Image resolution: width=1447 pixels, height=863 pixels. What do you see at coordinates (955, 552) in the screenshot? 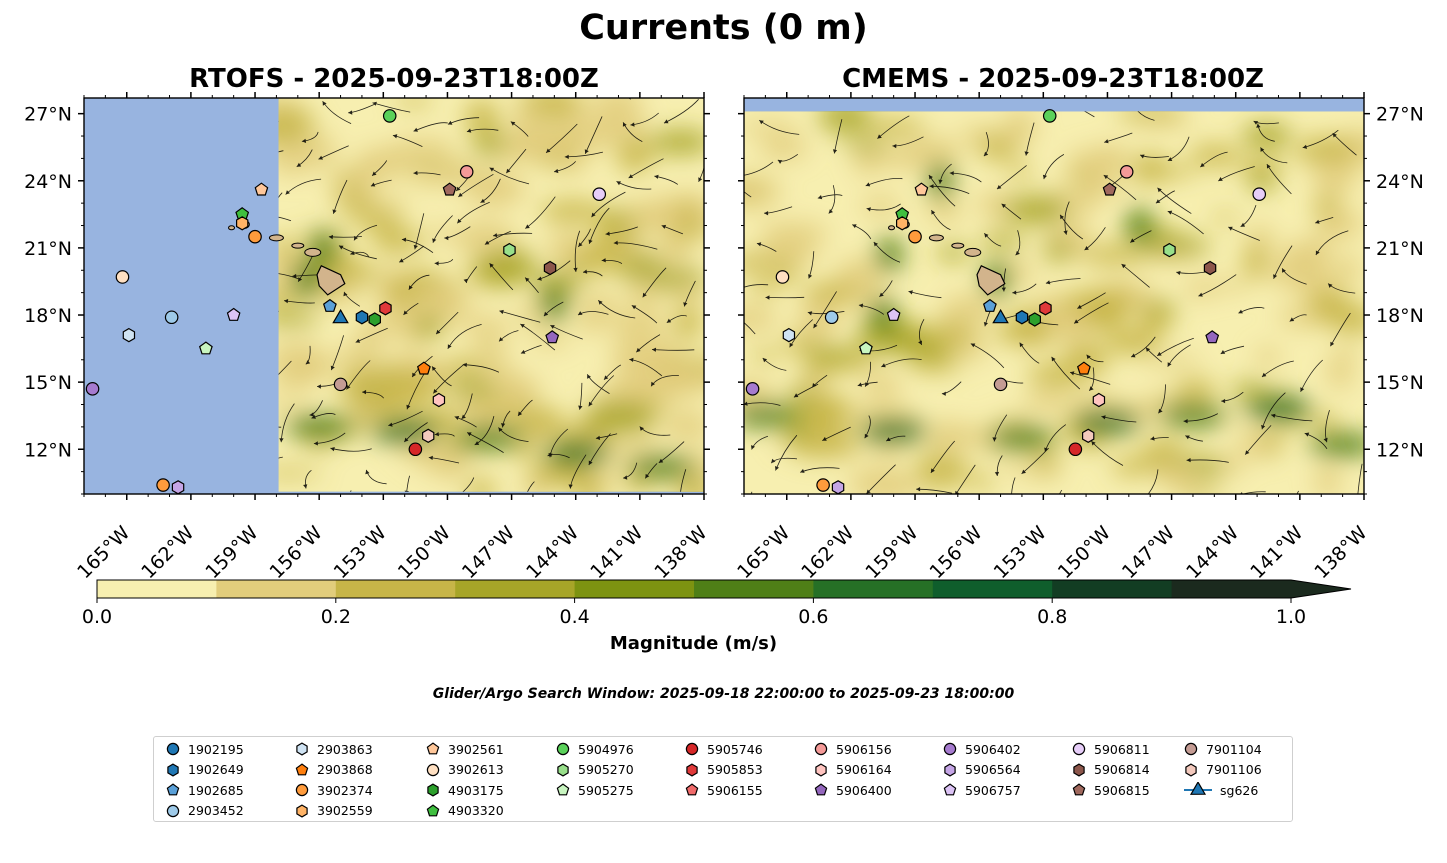
I see `cmems-xtick-label-3: 156°W` at bounding box center [955, 552].